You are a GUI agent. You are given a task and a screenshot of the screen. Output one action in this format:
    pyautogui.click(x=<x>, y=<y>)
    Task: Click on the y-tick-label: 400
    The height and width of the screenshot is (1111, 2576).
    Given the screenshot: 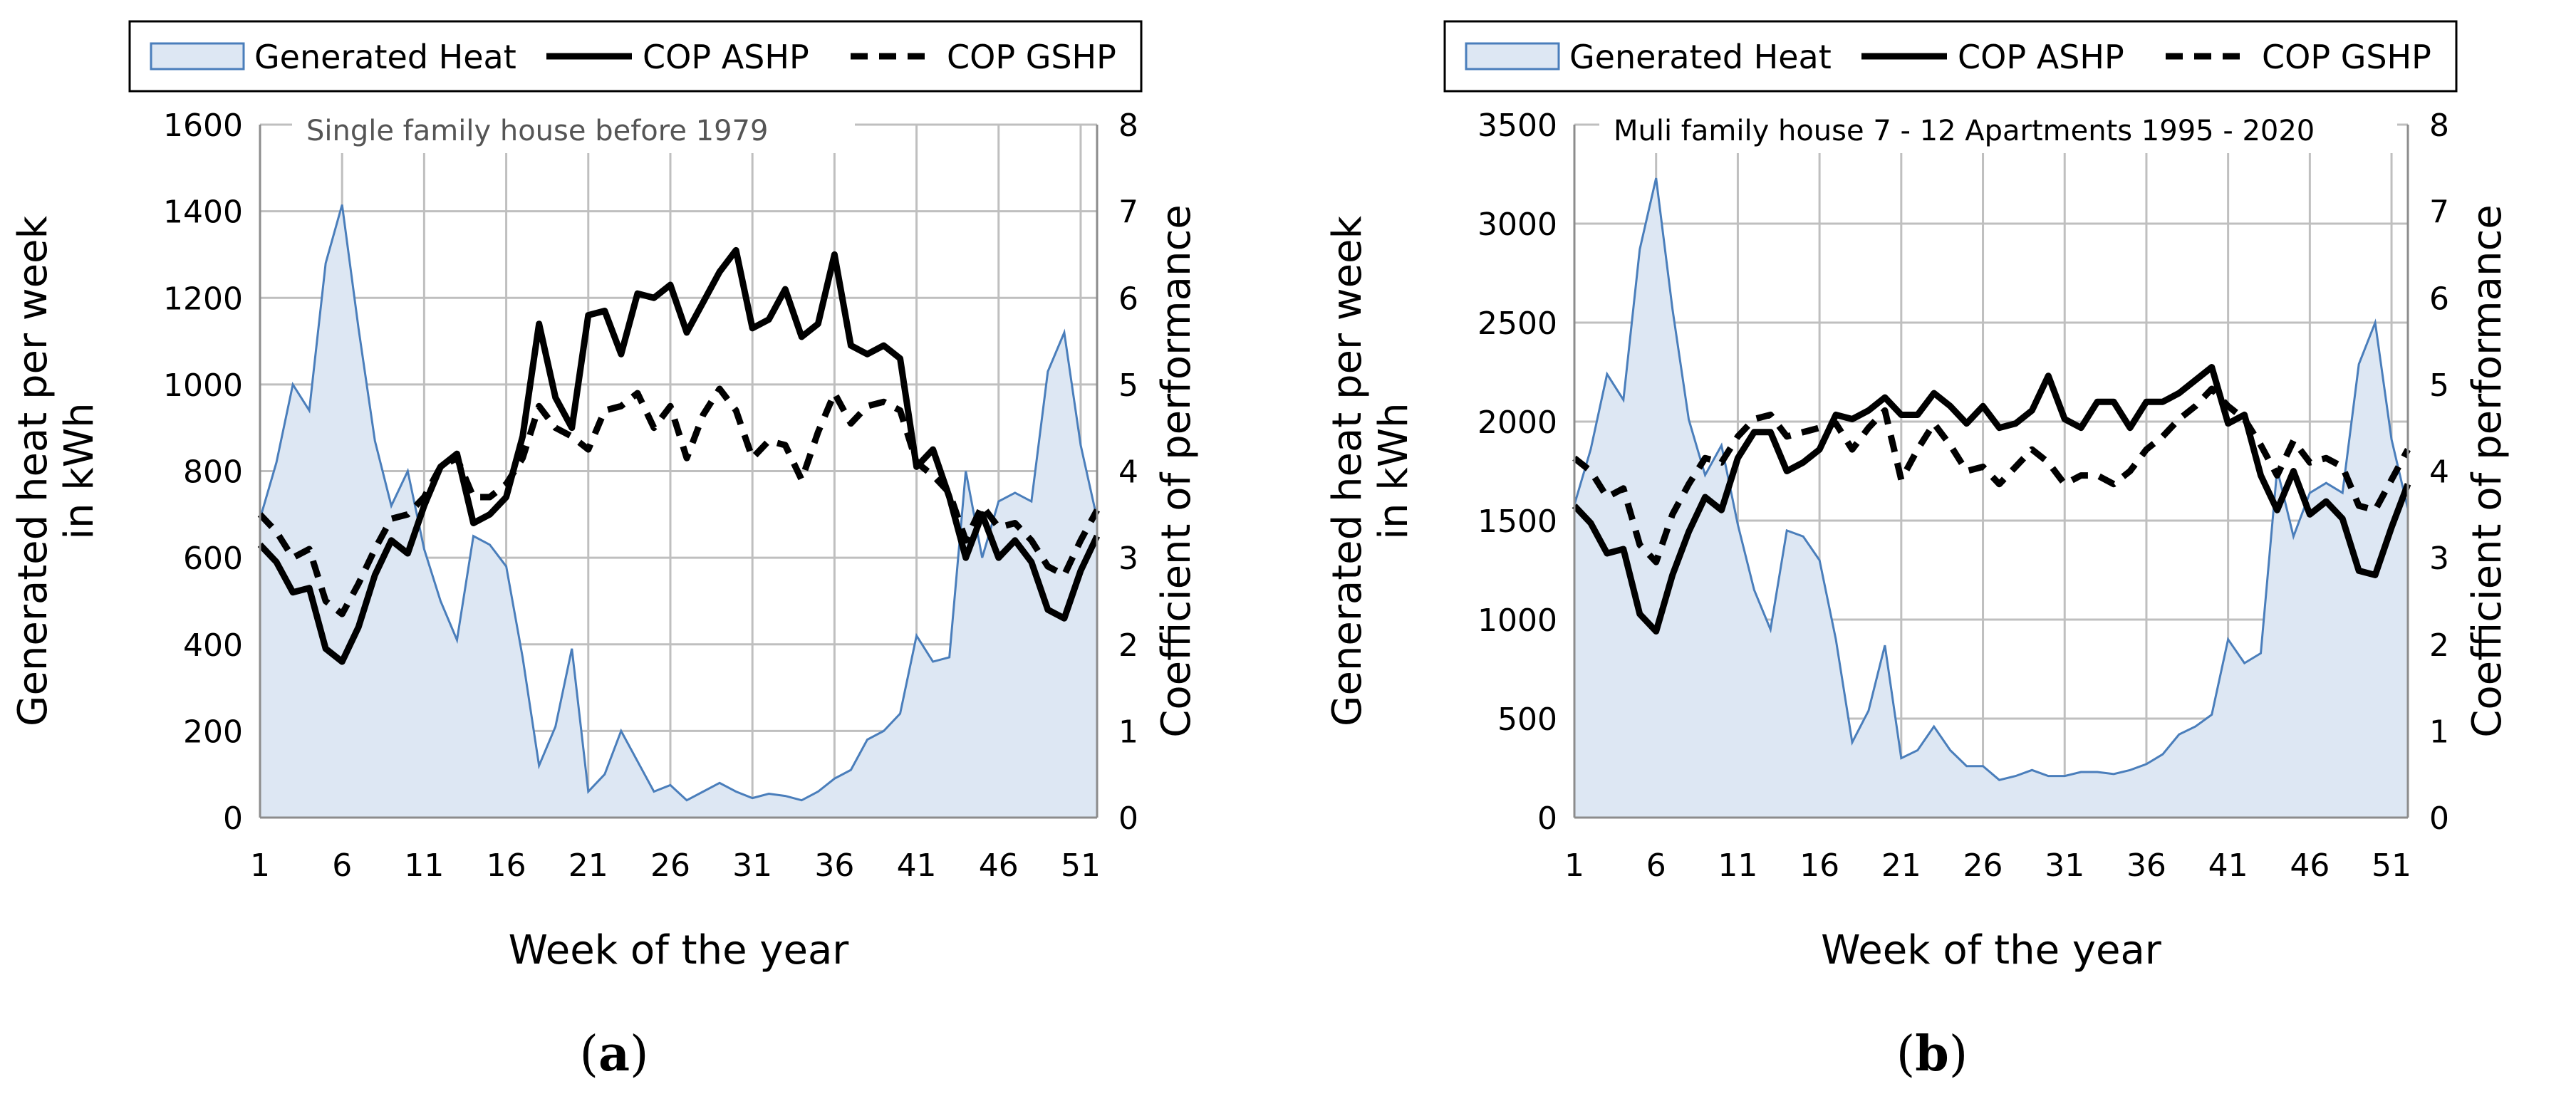 What is the action you would take?
    pyautogui.click(x=213, y=646)
    